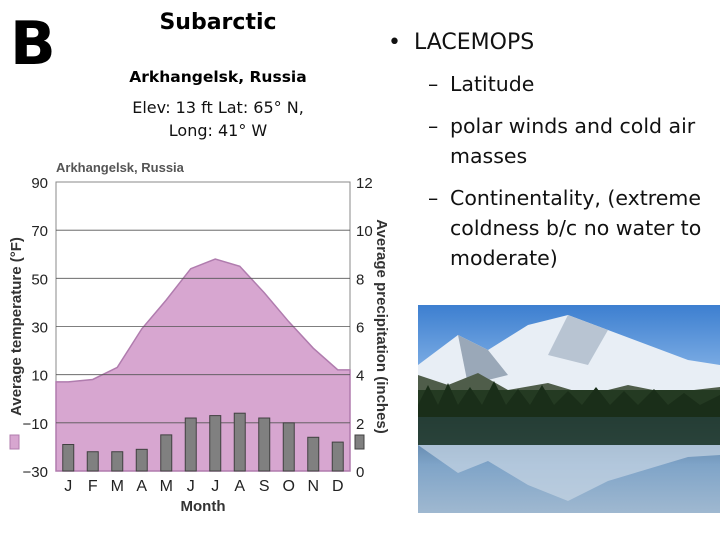 The height and width of the screenshot is (540, 720). What do you see at coordinates (39, 183) in the screenshot?
I see `y-tick-label: 90` at bounding box center [39, 183].